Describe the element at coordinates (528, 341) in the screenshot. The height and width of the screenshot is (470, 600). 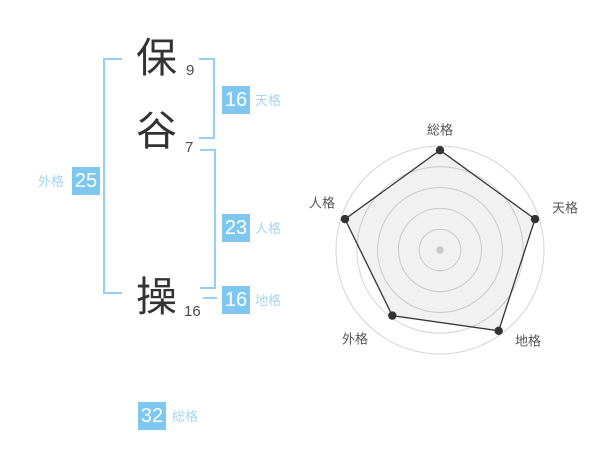
I see `radar-axis-label: 地格` at that location.